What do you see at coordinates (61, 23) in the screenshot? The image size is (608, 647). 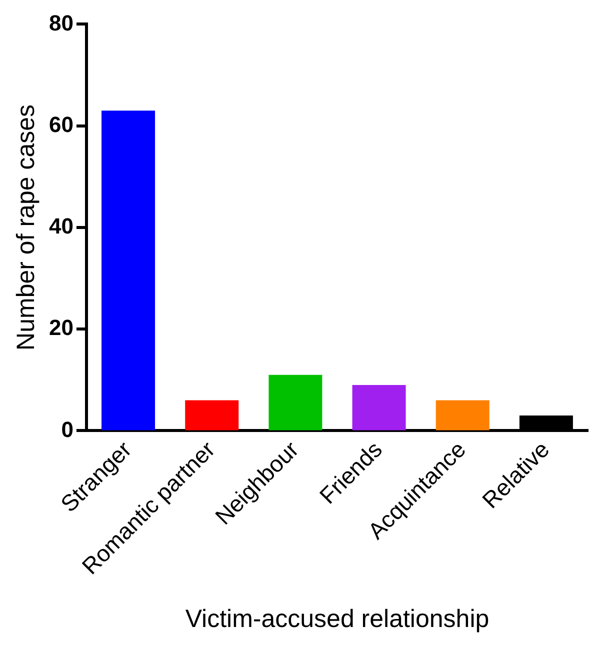 I see `y-tick-label: 80` at bounding box center [61, 23].